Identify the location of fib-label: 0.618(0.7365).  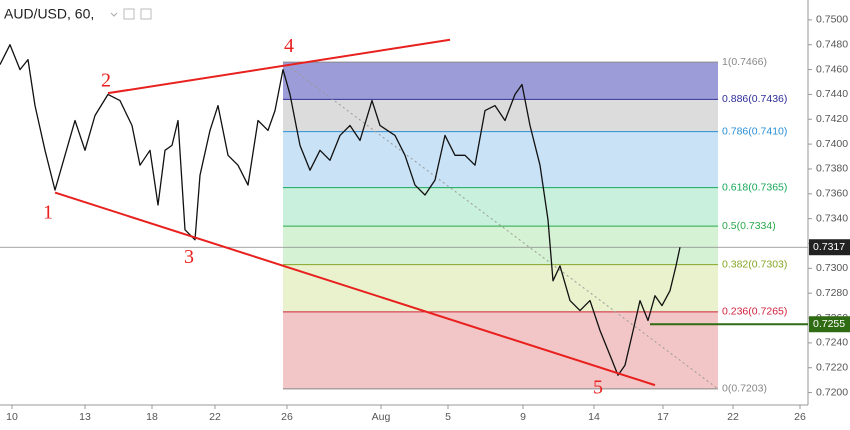
(754, 187).